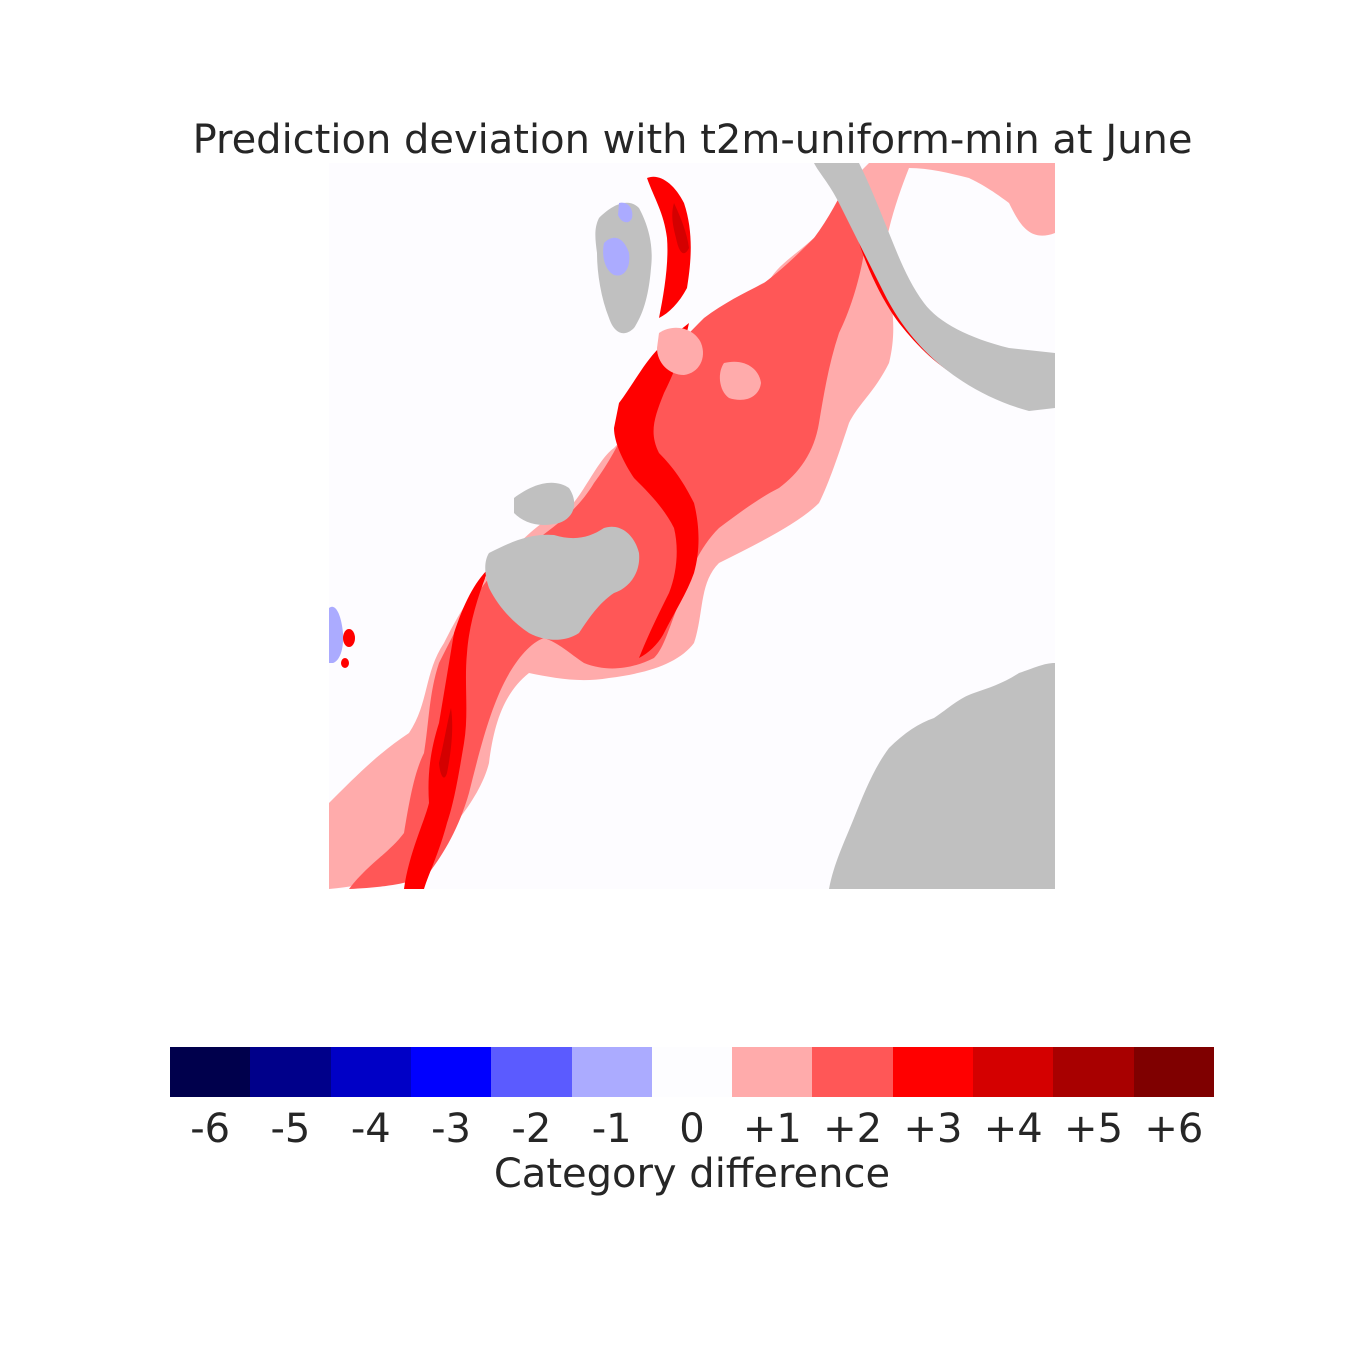 This screenshot has width=1350, height=1350. What do you see at coordinates (370, 1129) in the screenshot?
I see `colorbar-tick-label: -4` at bounding box center [370, 1129].